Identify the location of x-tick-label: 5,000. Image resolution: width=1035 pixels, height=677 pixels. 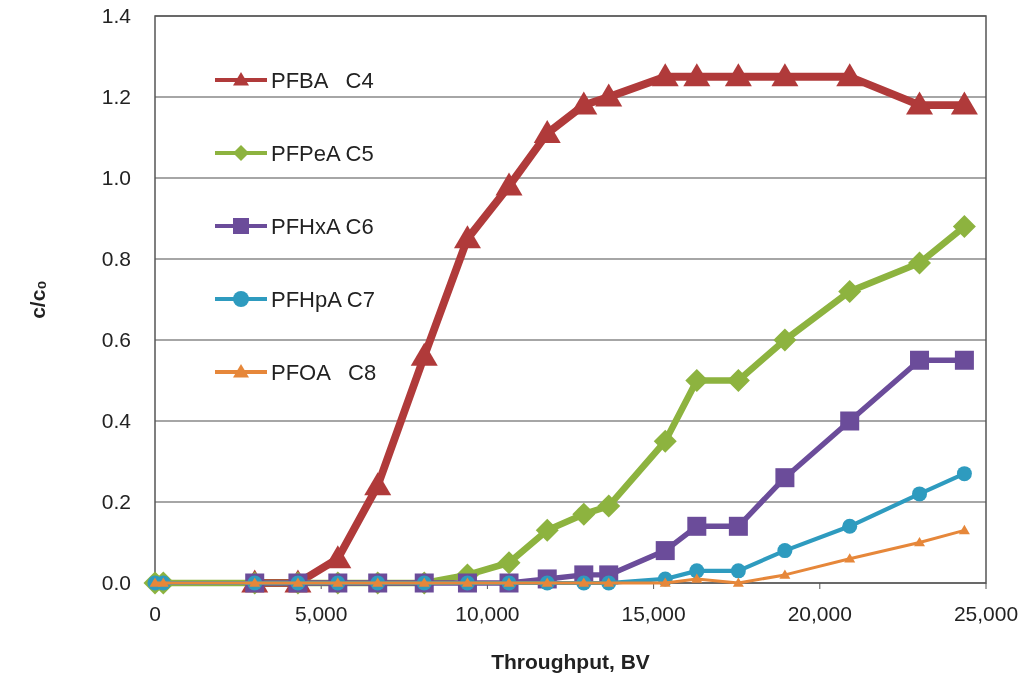
(321, 613).